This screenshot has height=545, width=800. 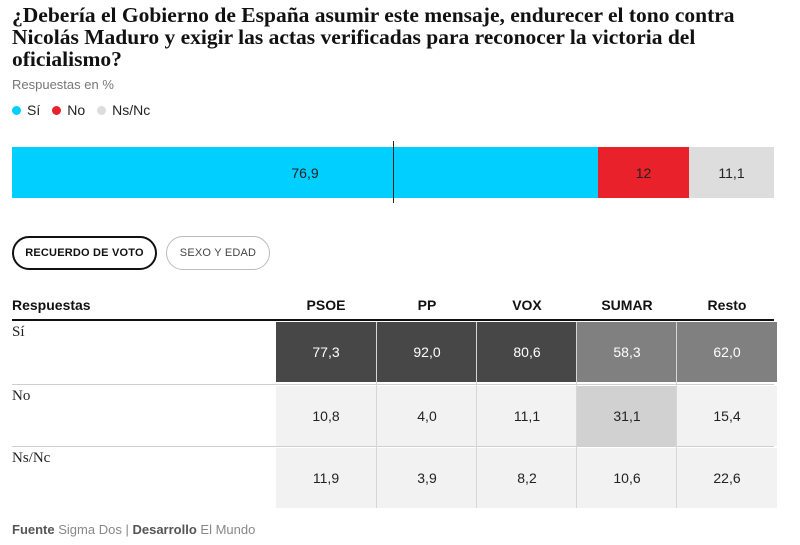 I want to click on legend-dot-nsnc, so click(x=102, y=110).